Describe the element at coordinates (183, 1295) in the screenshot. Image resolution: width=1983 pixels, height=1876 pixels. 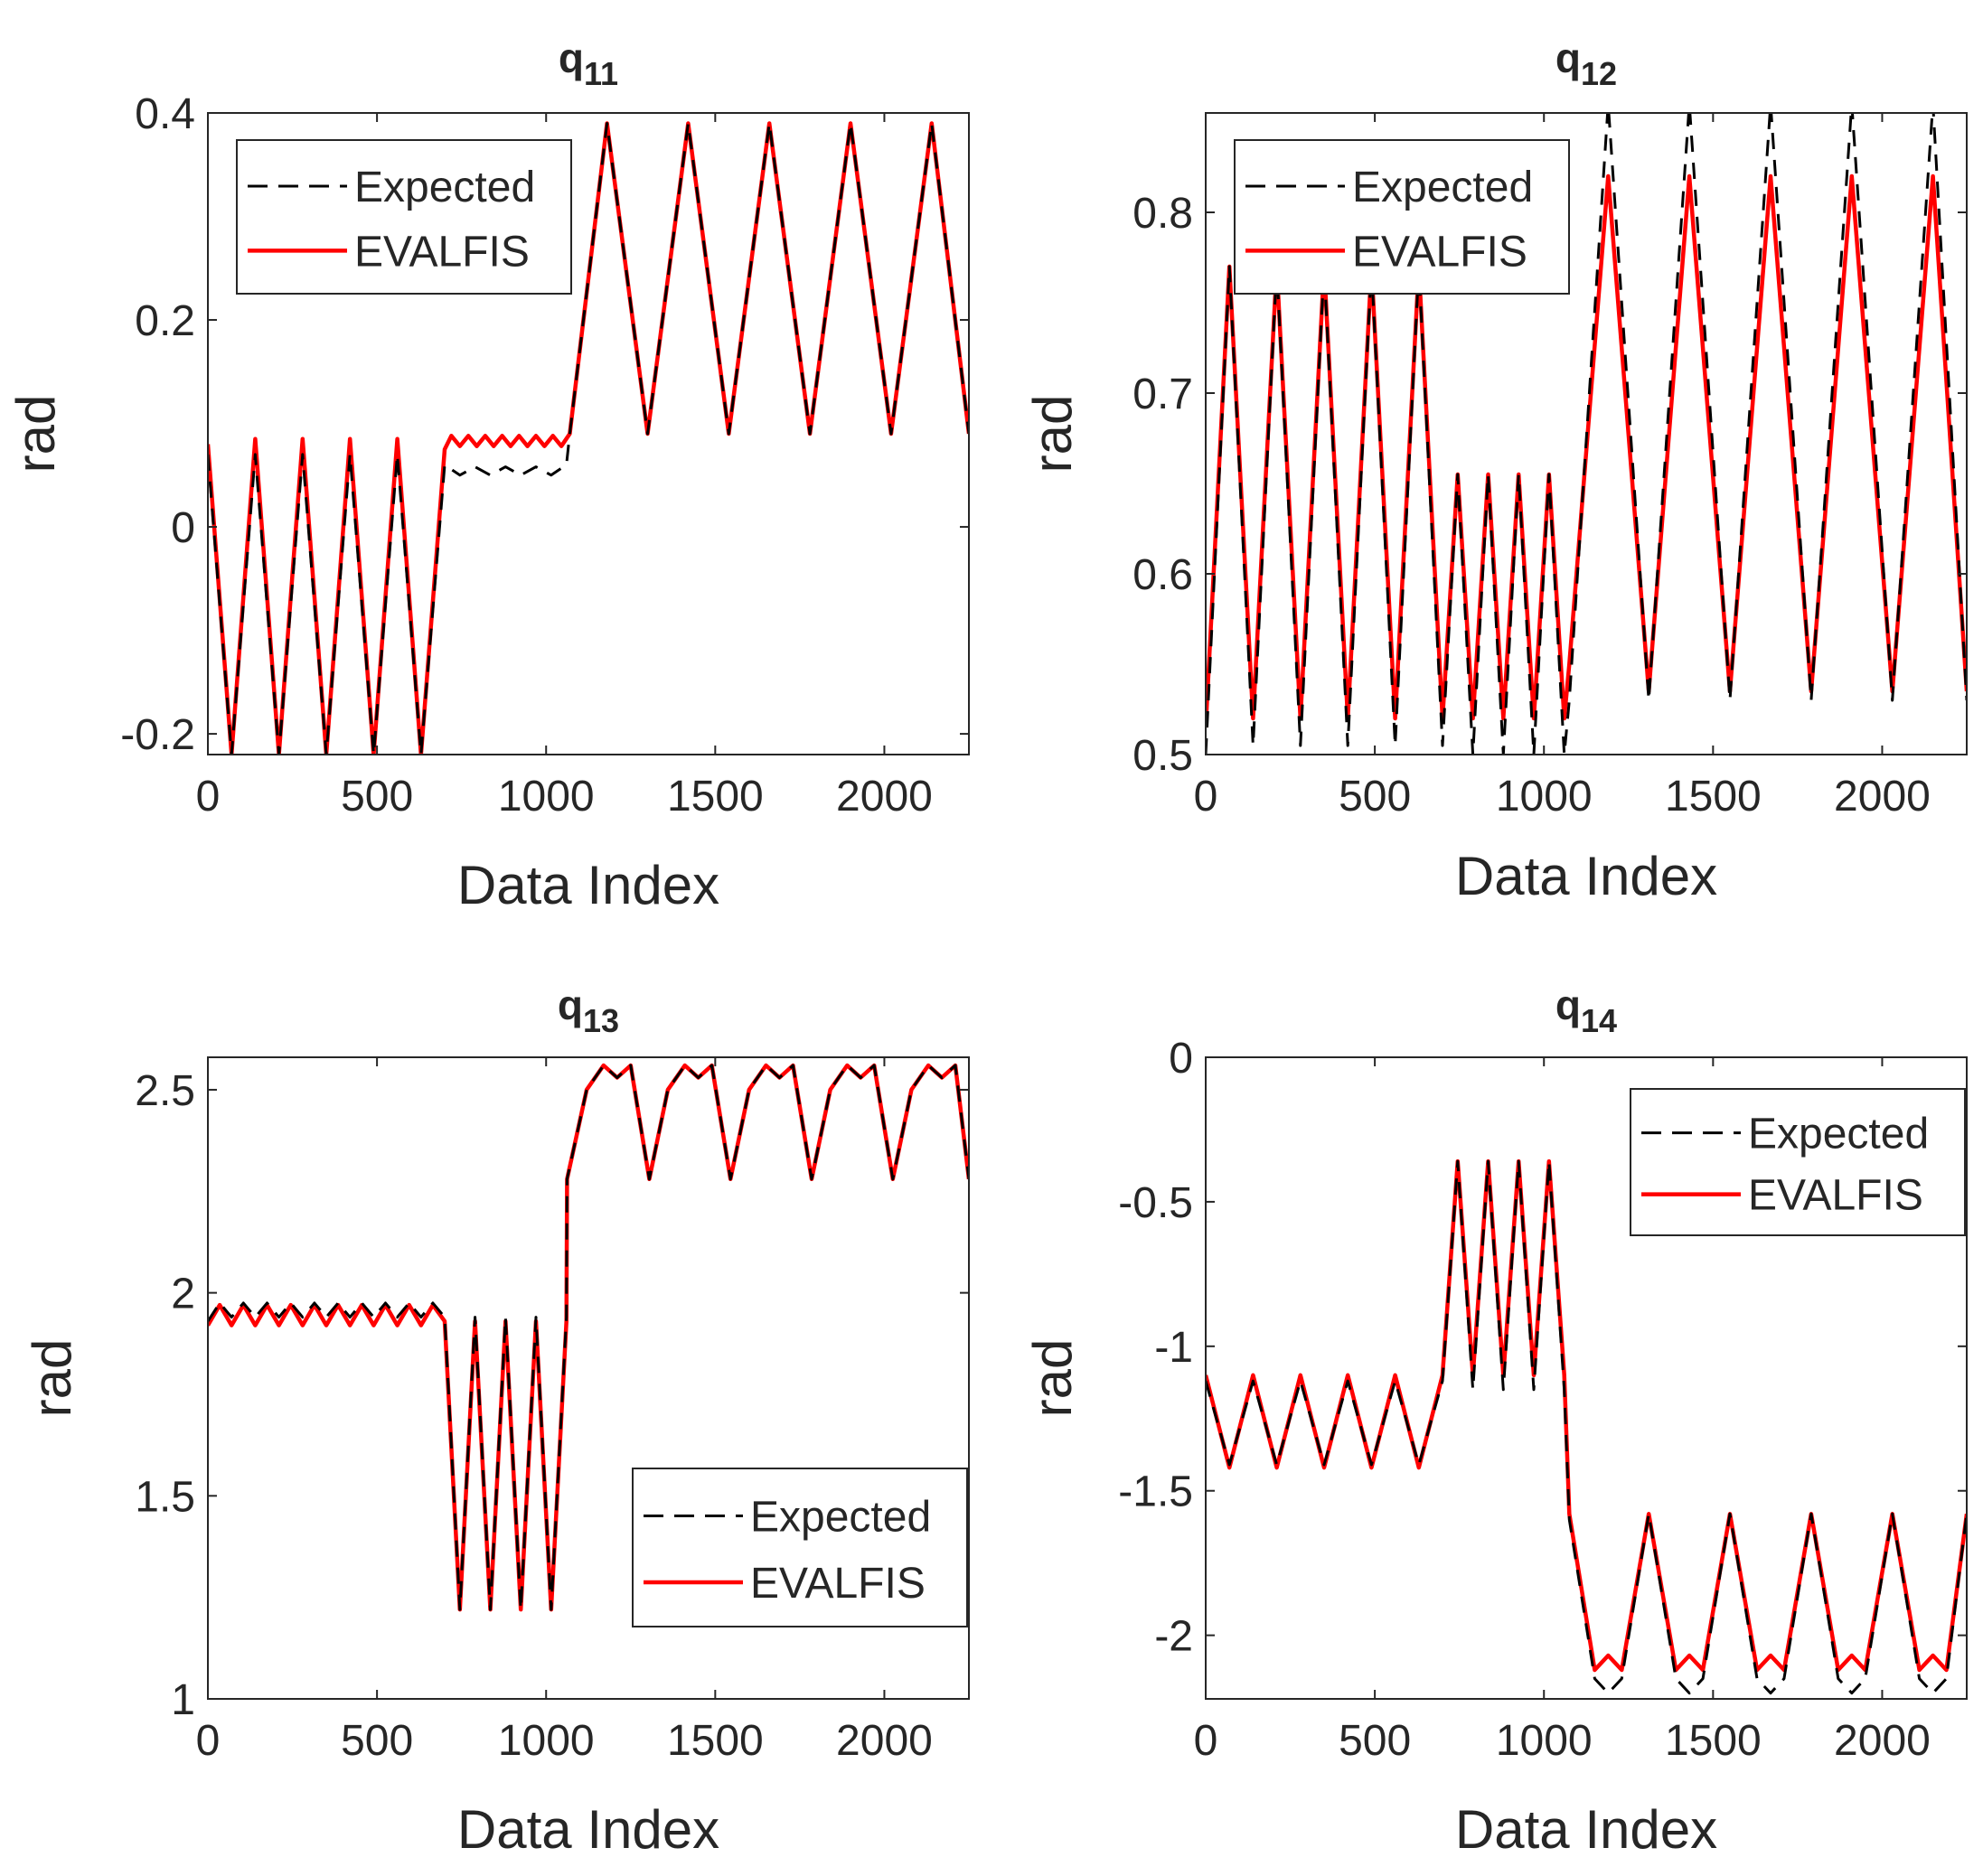
I see `y-tick-label: 2` at that location.